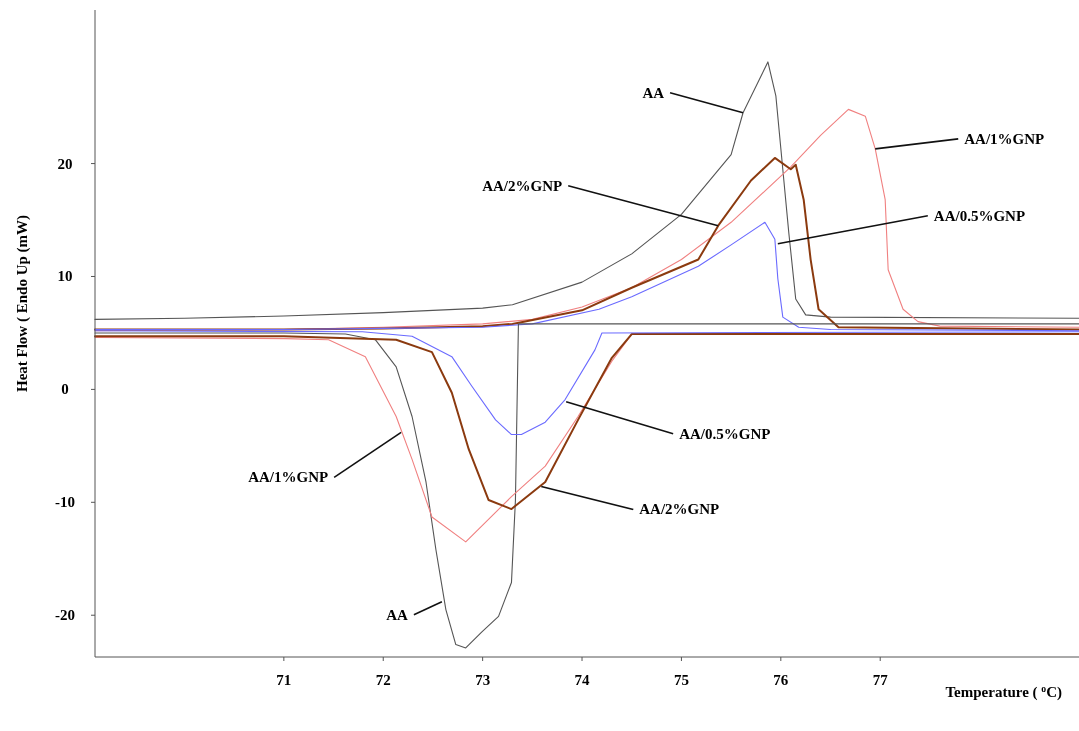 Image resolution: width=1079 pixels, height=731 pixels. I want to click on x-tick-label: 72, so click(383, 680).